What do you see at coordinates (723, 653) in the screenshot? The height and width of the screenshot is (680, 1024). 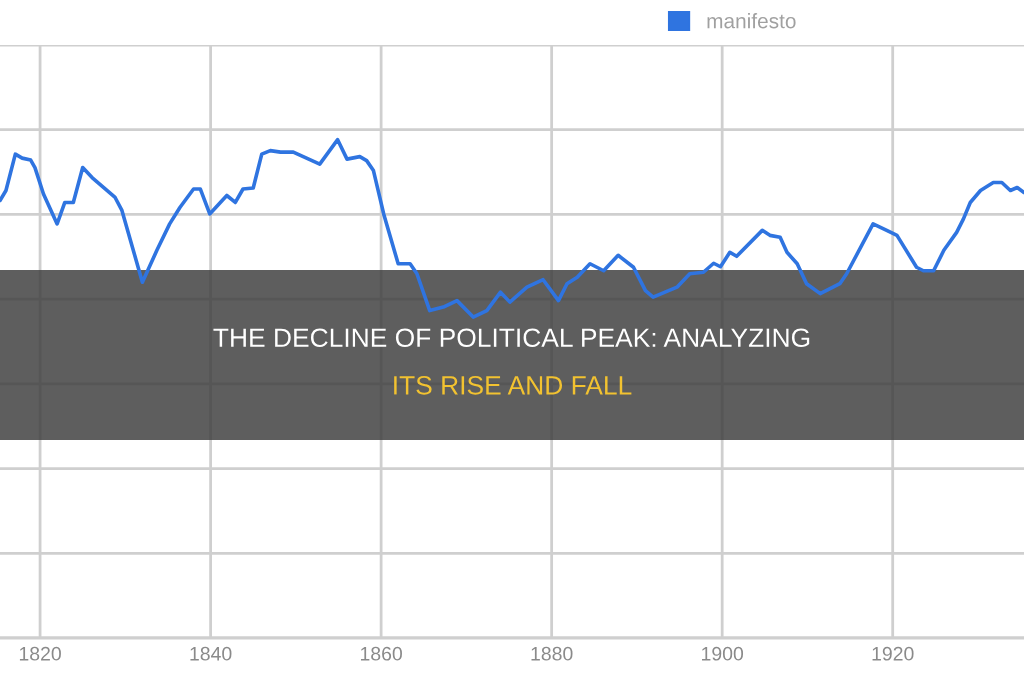 I see `x-tick-label: 1900` at bounding box center [723, 653].